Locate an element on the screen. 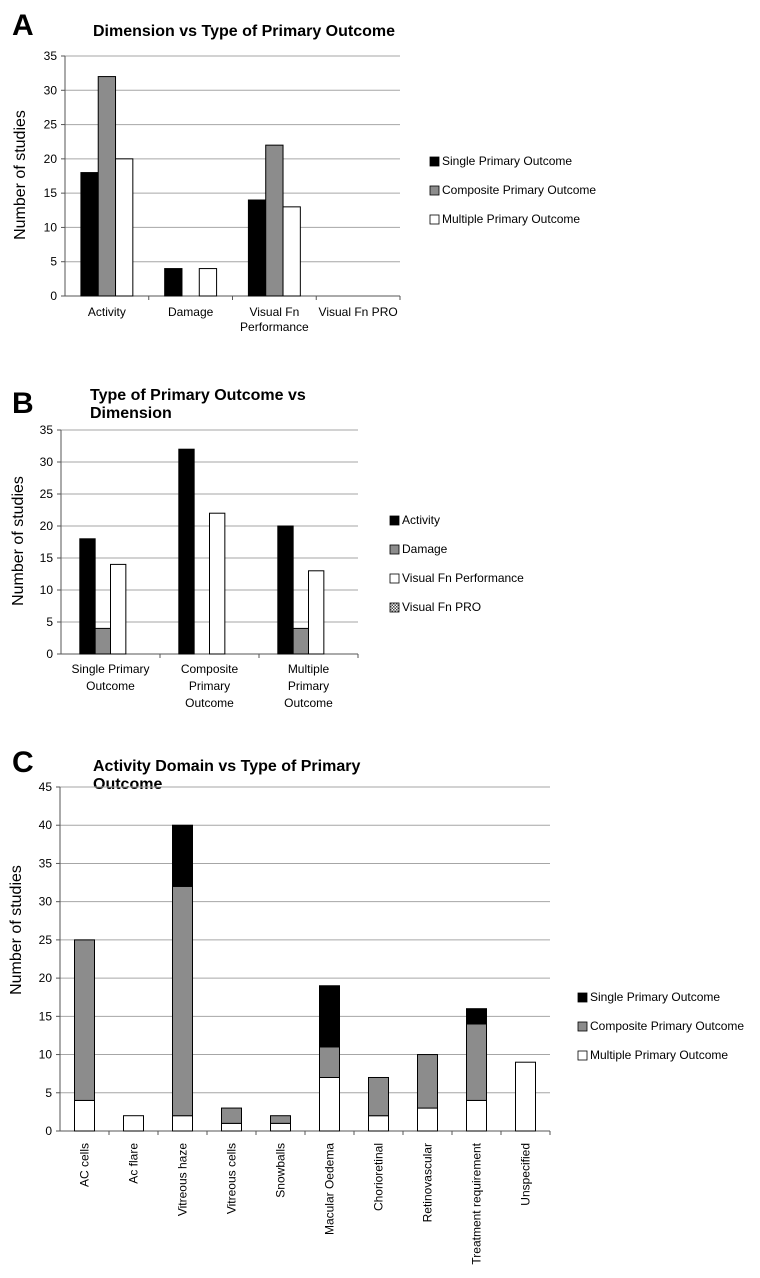  x-category-label: Performance is located at coordinates (274, 327).